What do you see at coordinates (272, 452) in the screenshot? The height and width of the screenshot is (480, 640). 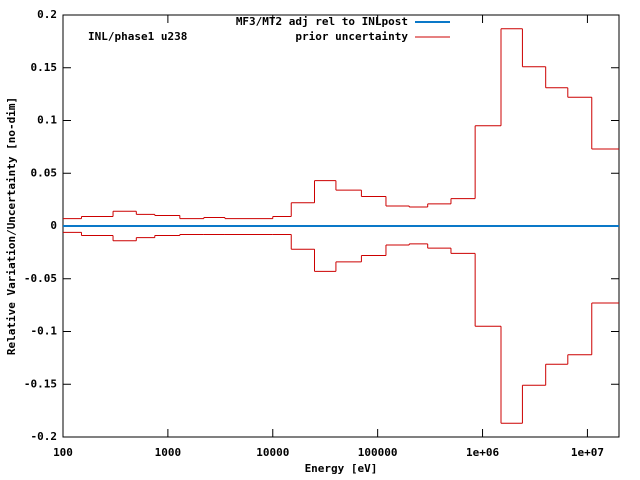 I see `x-tick-label: 10000` at bounding box center [272, 452].